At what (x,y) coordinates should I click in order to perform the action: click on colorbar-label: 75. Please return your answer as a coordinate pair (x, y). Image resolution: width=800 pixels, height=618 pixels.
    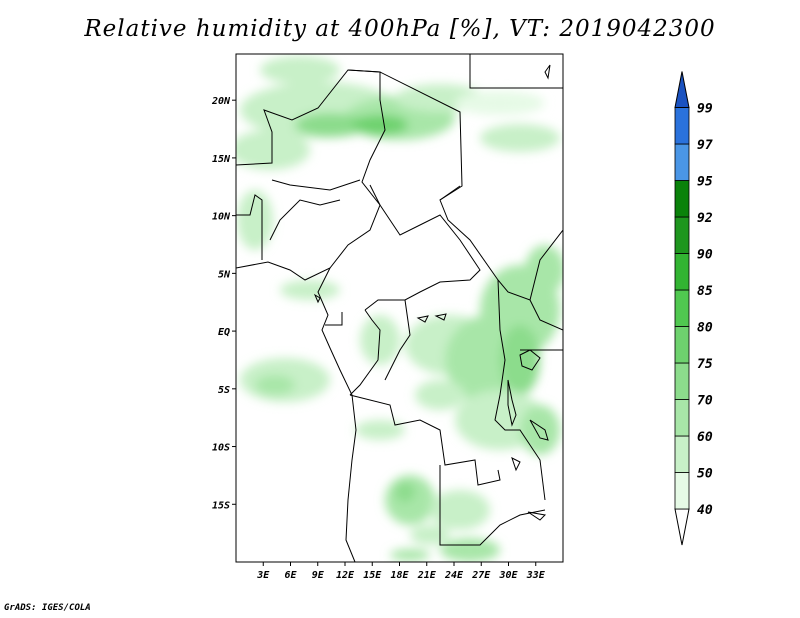
    Looking at the image, I should click on (705, 364).